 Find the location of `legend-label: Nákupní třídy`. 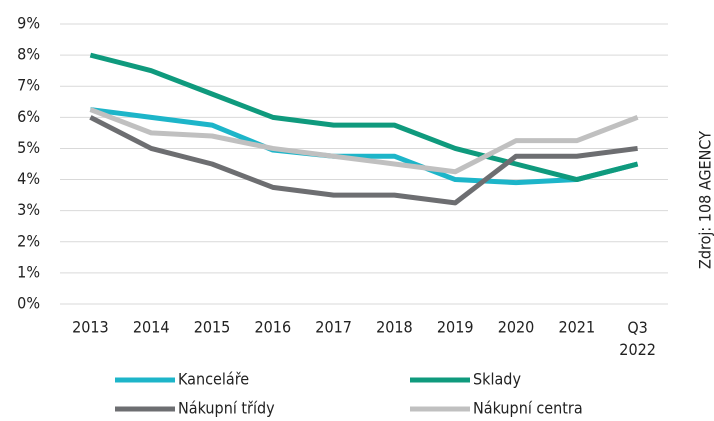

legend-label: Nákupní třídy is located at coordinates (226, 408).